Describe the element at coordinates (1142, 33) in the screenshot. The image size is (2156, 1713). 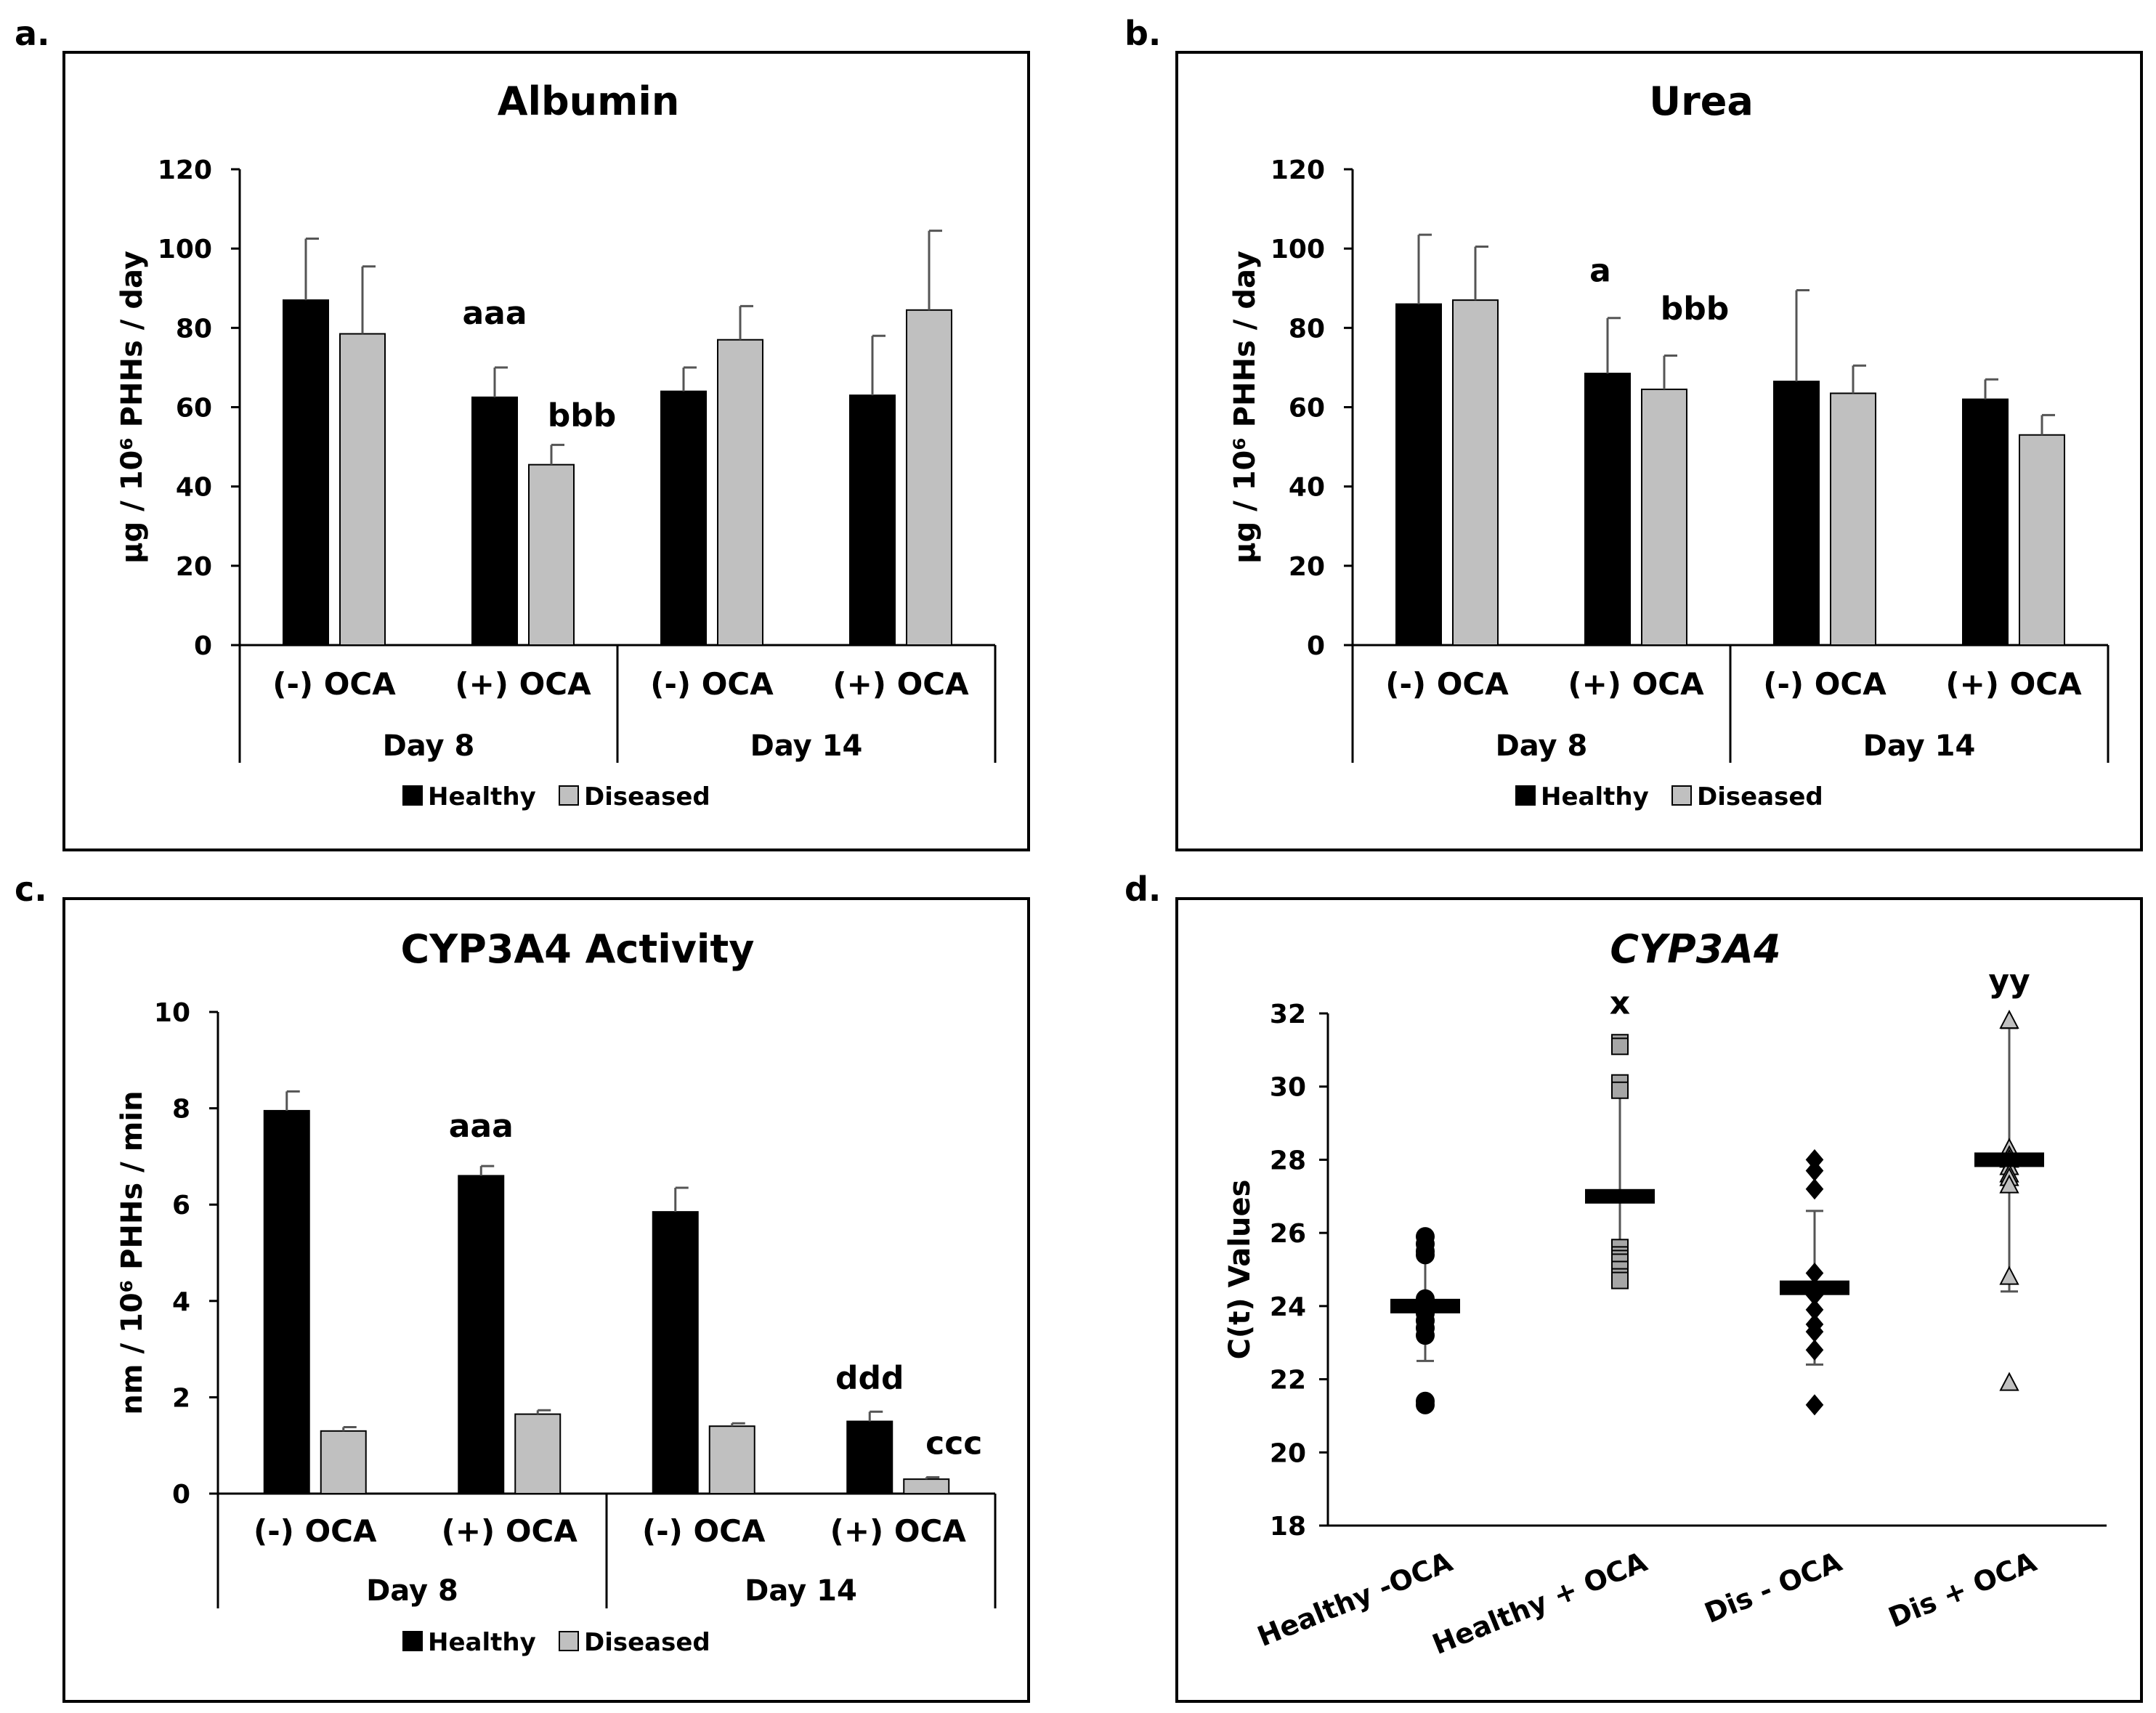
I see `panel-label-b: b.` at that location.